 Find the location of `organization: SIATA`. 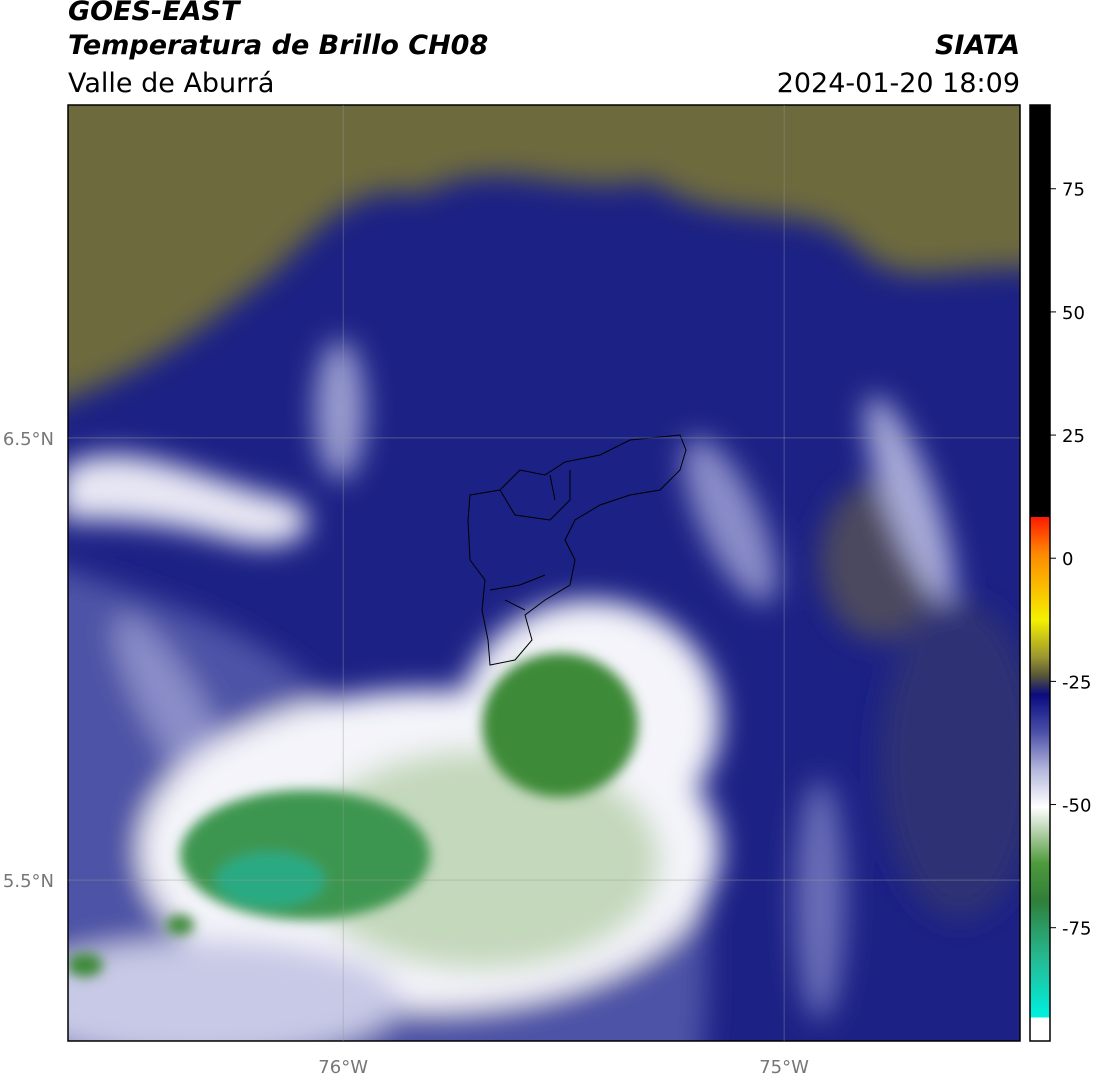

organization: SIATA is located at coordinates (977, 45).